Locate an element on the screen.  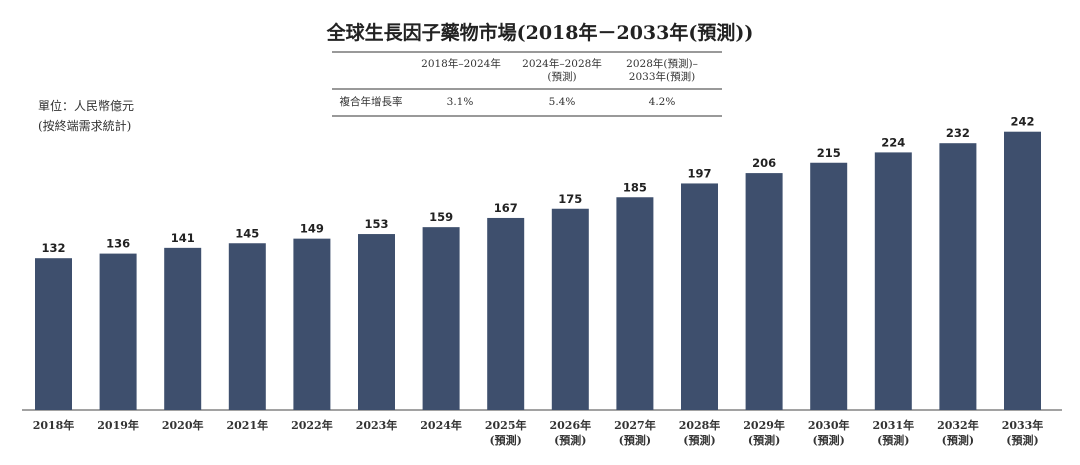
table-header: 2018年–2024年 is located at coordinates (461, 64).